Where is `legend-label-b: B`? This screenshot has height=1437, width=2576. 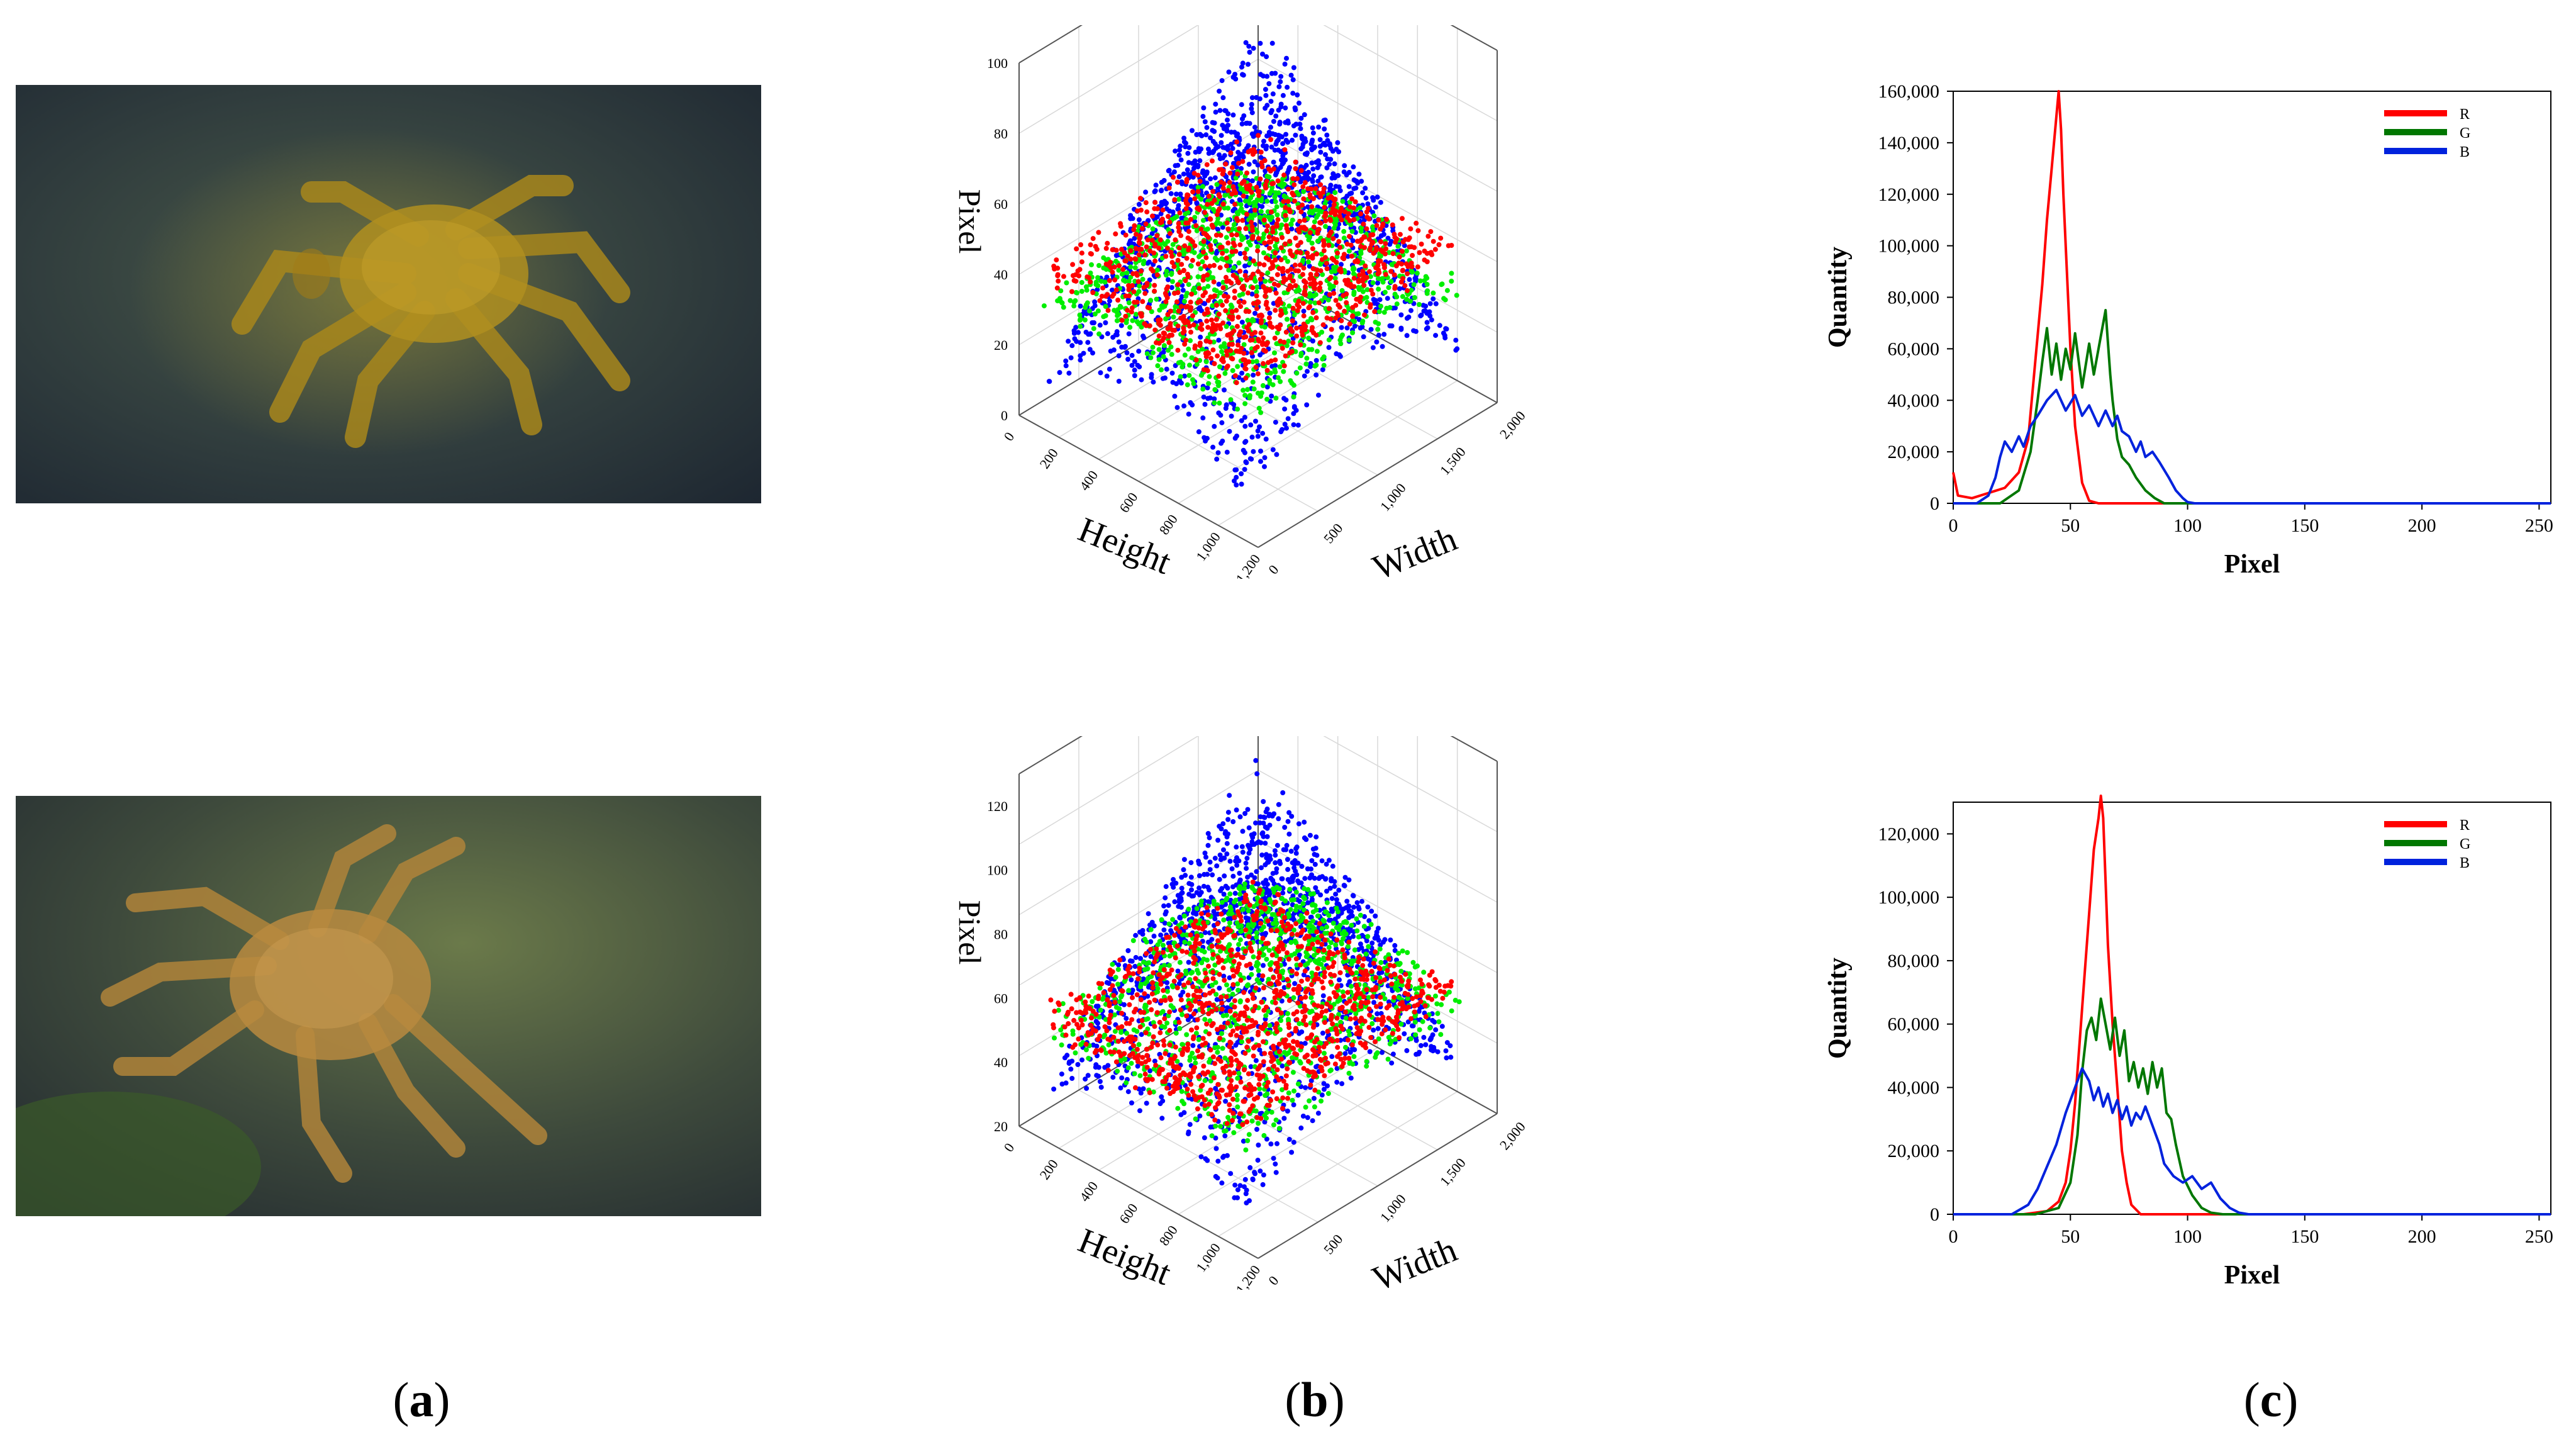 legend-label-b: B is located at coordinates (2465, 152).